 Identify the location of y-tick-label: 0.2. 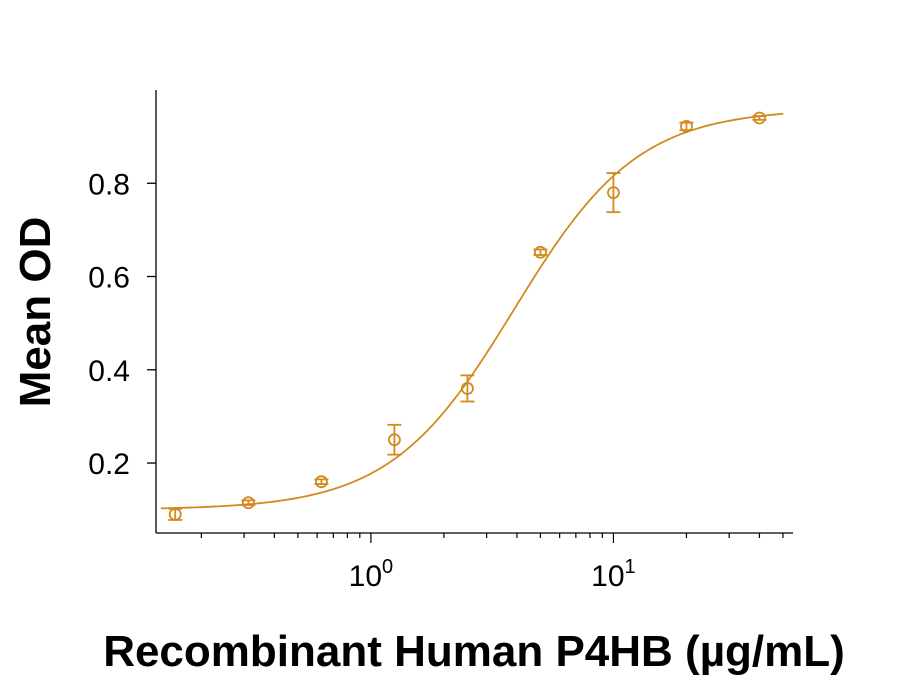
(109, 464).